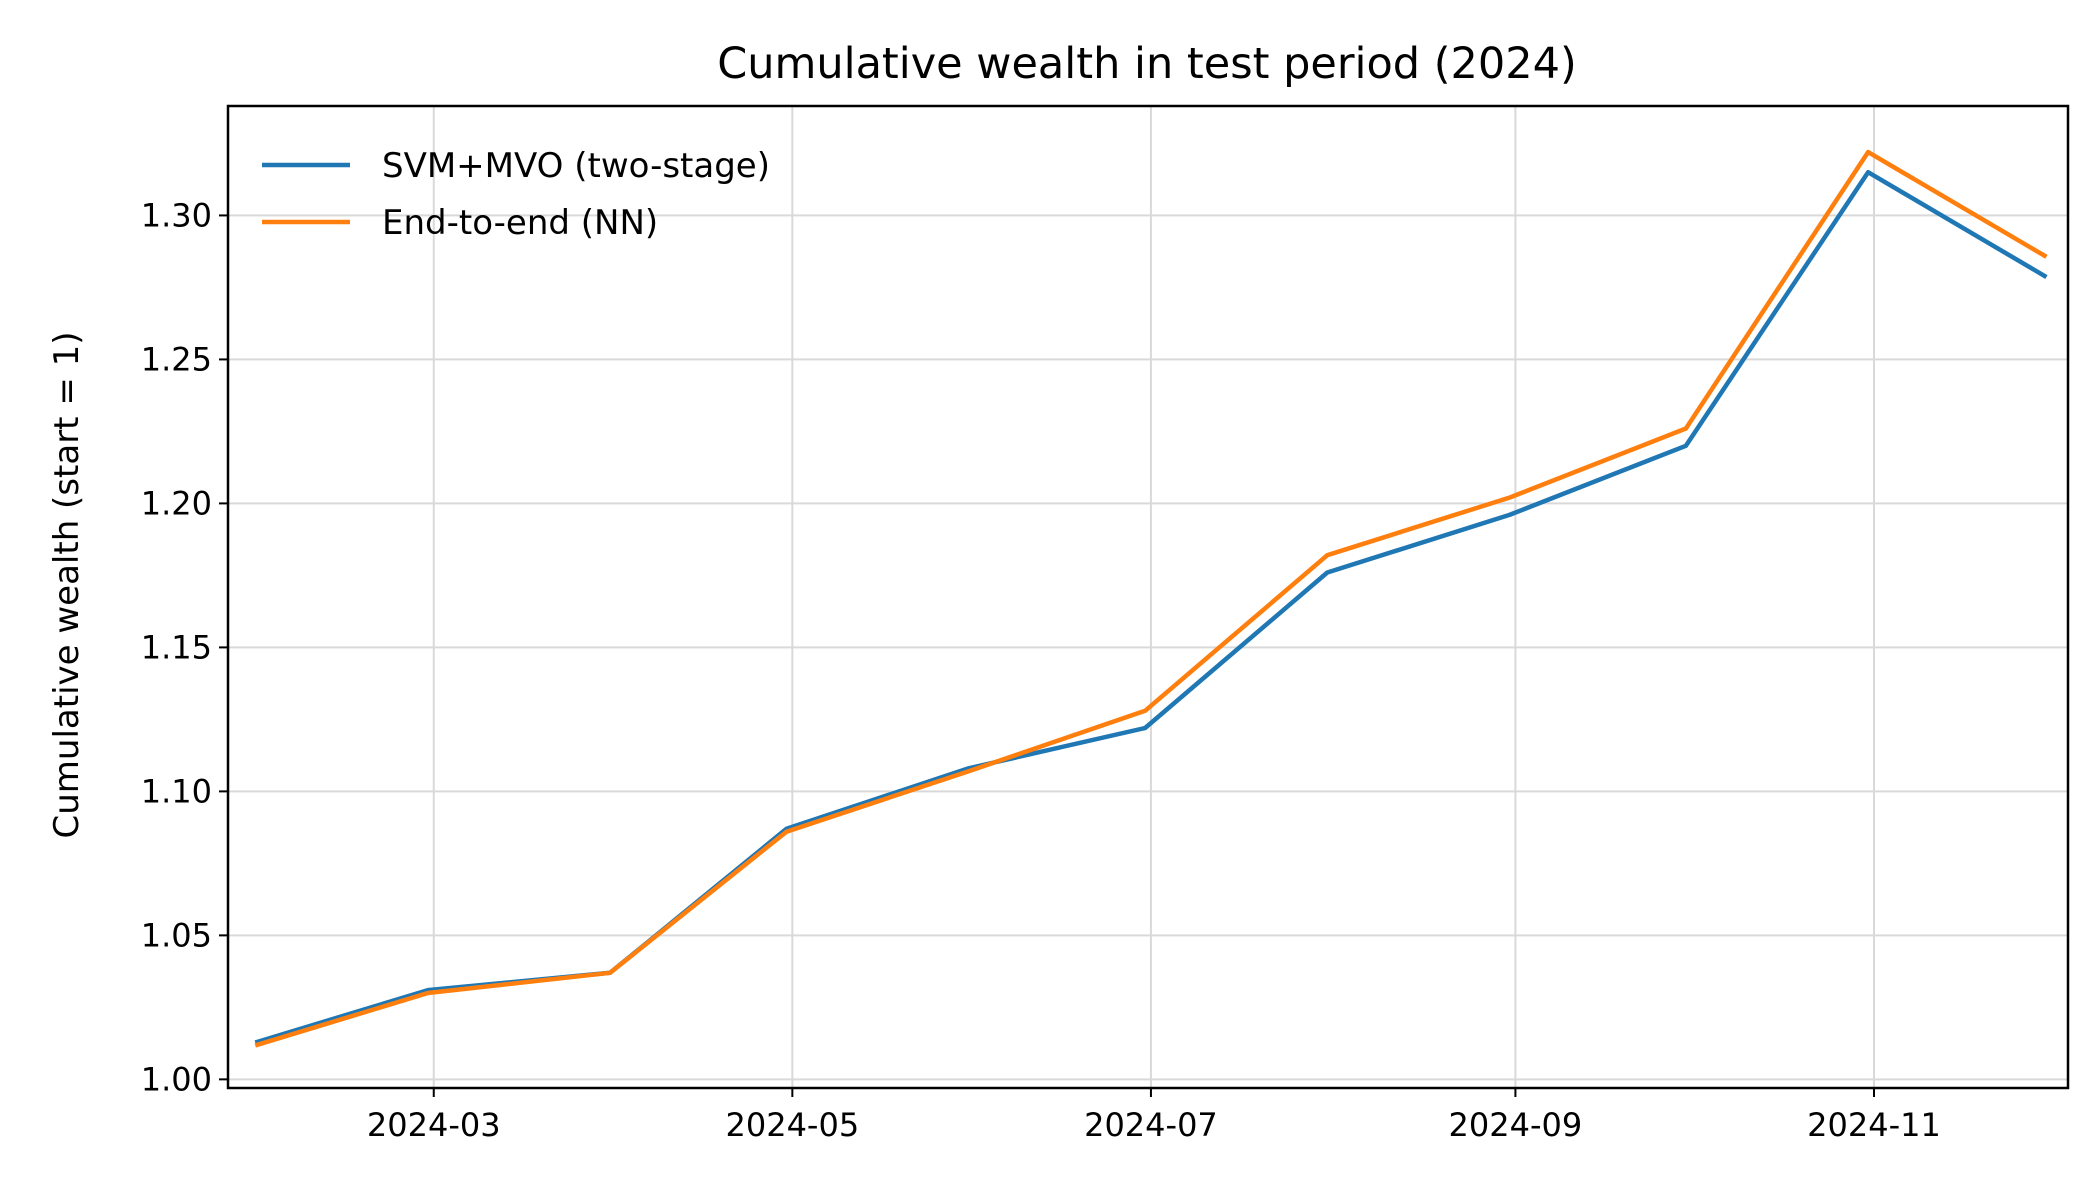 The image size is (2100, 1200). Describe the element at coordinates (176, 215) in the screenshot. I see `y-tick-label: 1.30` at that location.